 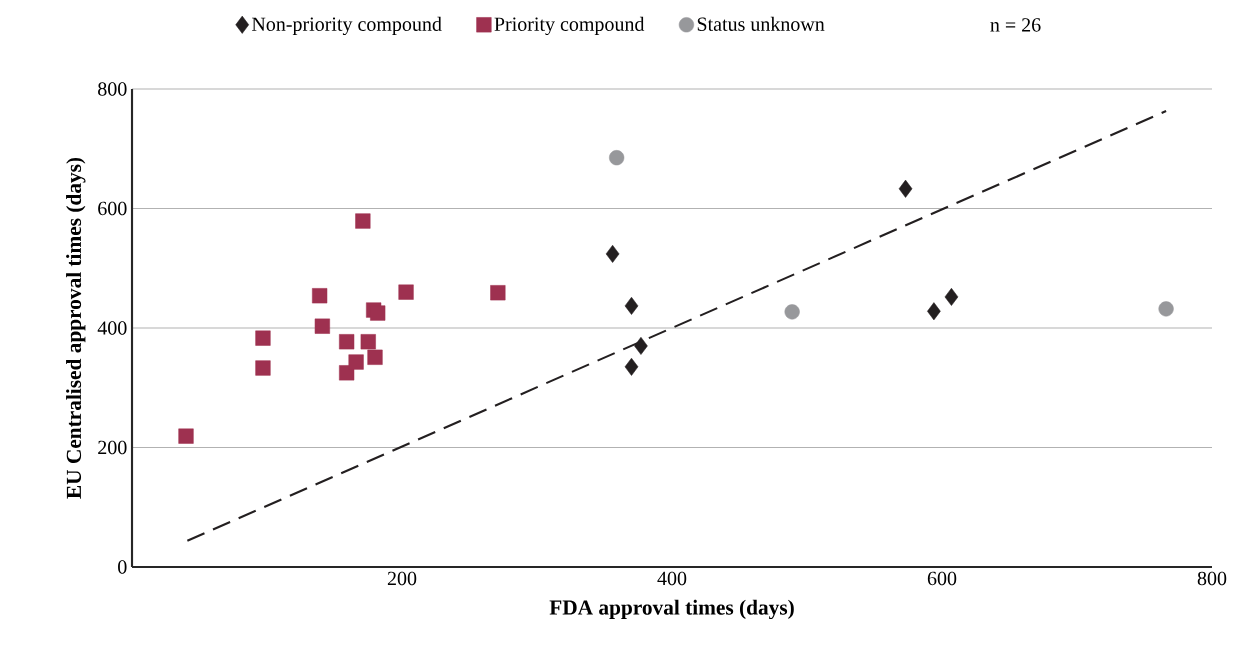 What do you see at coordinates (402, 578) in the screenshot?
I see `x-tick-label: 200` at bounding box center [402, 578].